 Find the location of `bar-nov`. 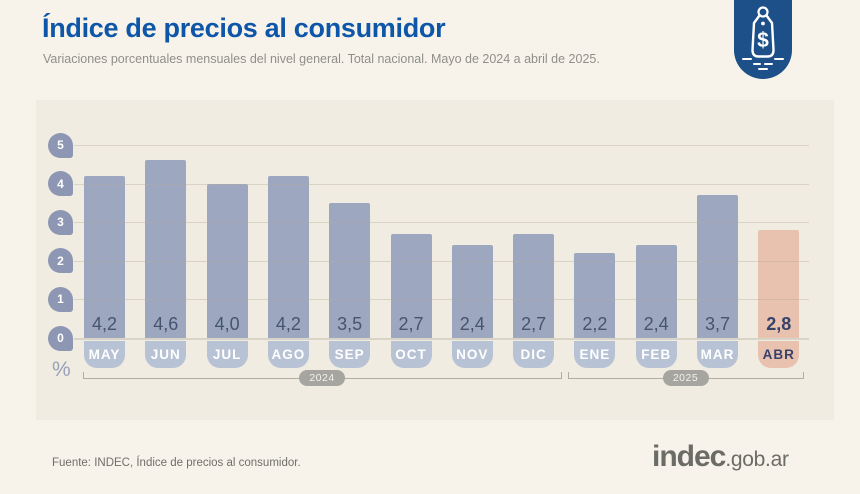

bar-nov is located at coordinates (472, 291).